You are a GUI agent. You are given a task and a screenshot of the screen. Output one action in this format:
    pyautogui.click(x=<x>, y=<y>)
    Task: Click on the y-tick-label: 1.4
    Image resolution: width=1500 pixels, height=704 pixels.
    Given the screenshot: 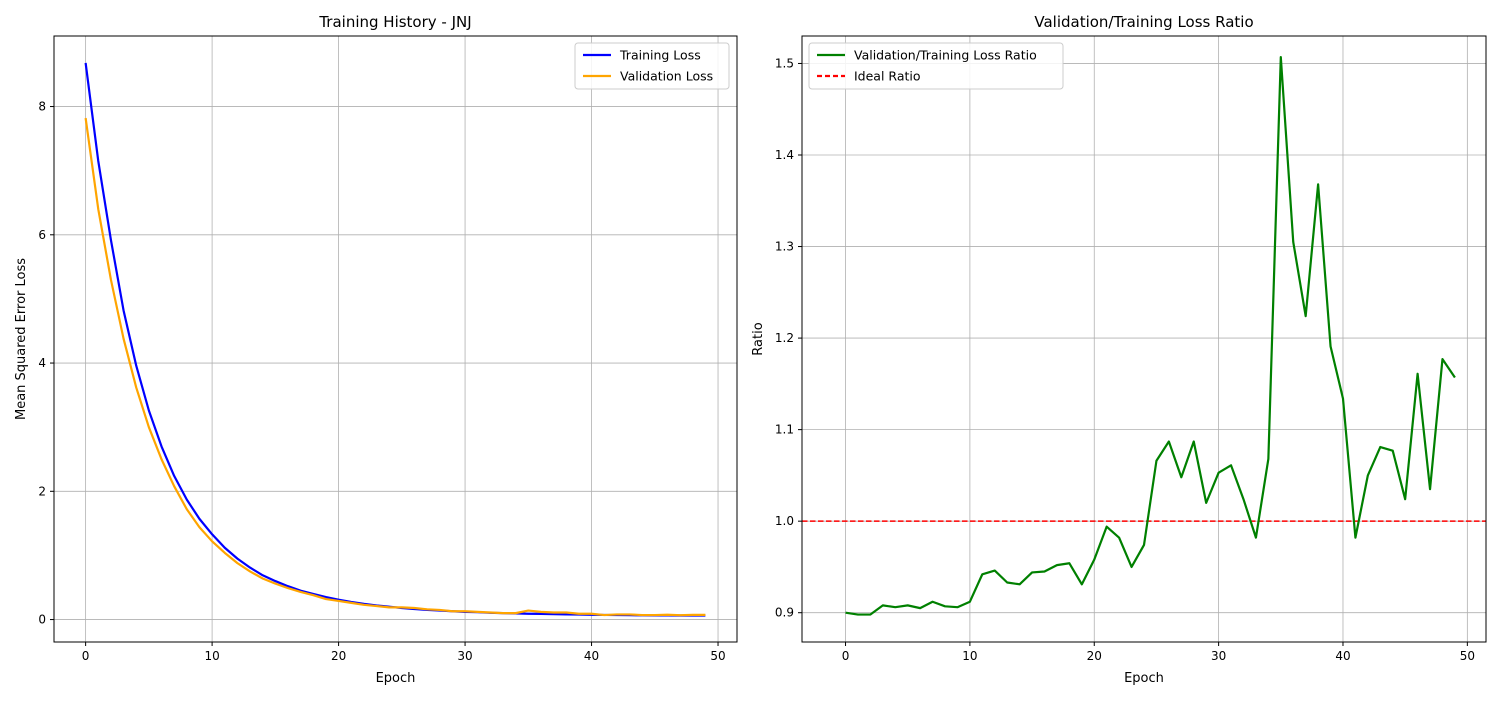 What is the action you would take?
    pyautogui.click(x=784, y=155)
    